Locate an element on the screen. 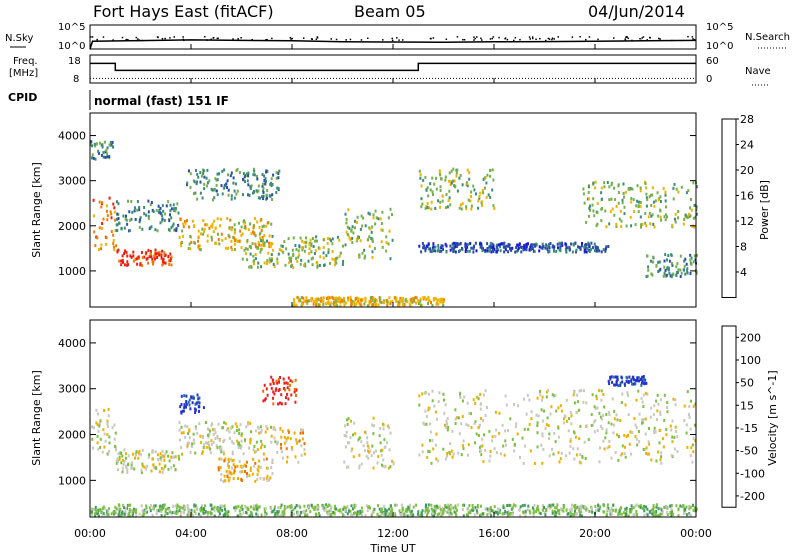  colorbar-tick-label: 8 is located at coordinates (743, 246).